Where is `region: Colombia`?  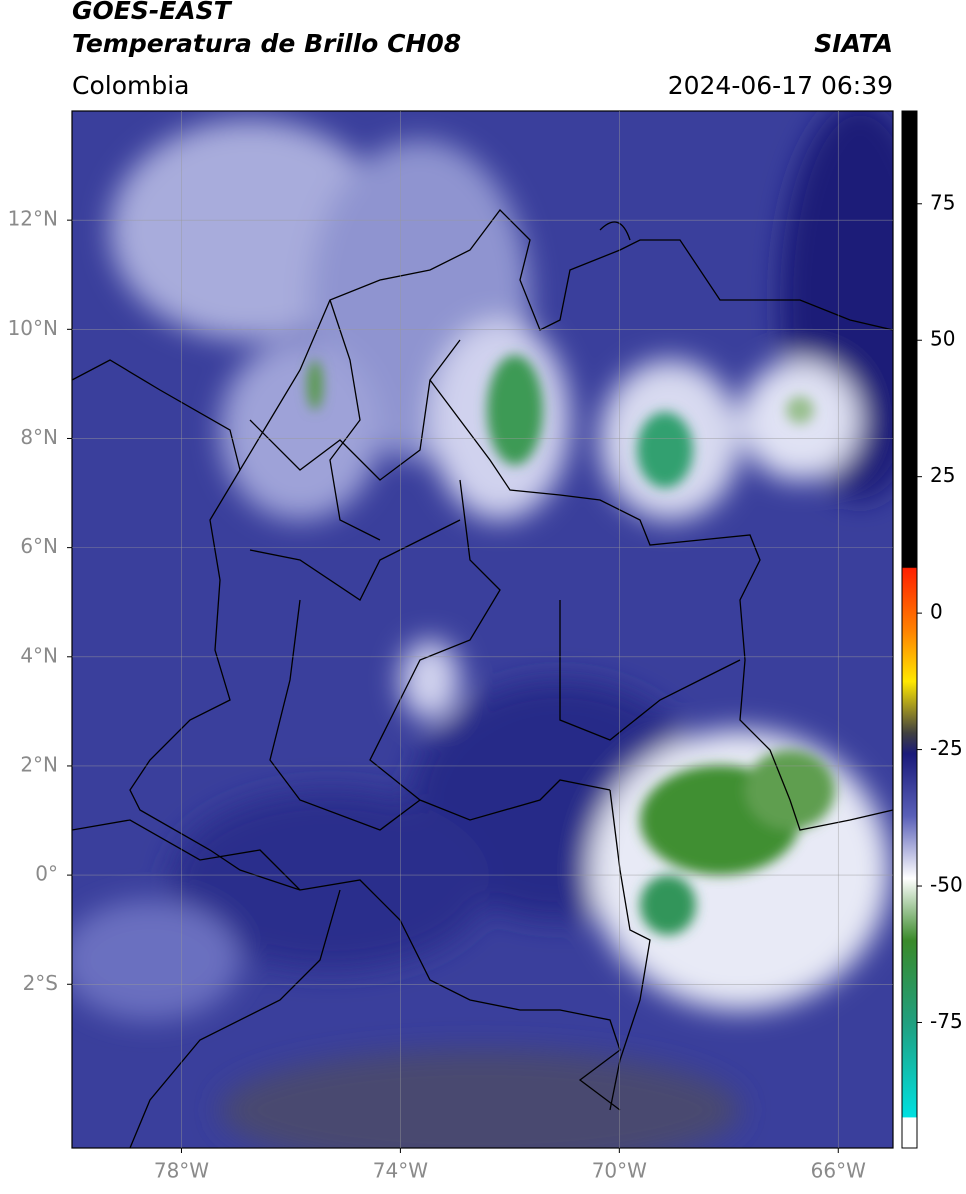
region: Colombia is located at coordinates (130, 85).